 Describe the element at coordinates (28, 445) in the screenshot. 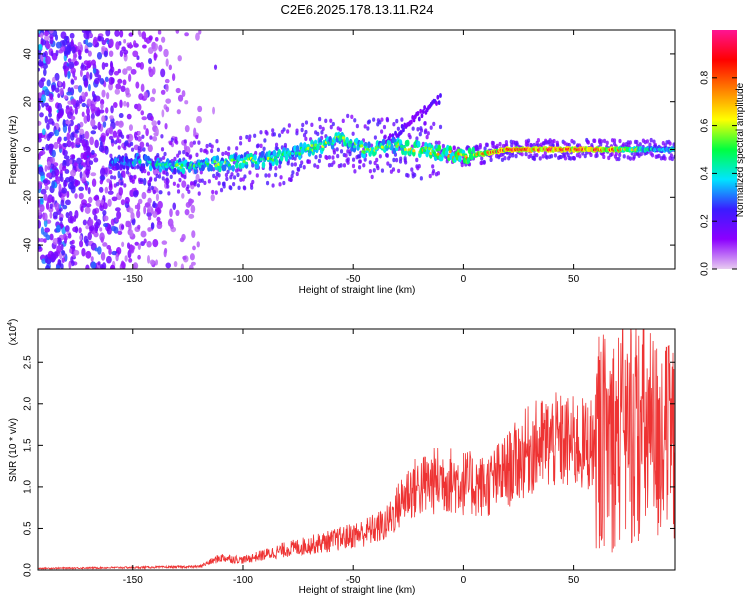

I see `snr-y-tick-label: 1.5` at that location.